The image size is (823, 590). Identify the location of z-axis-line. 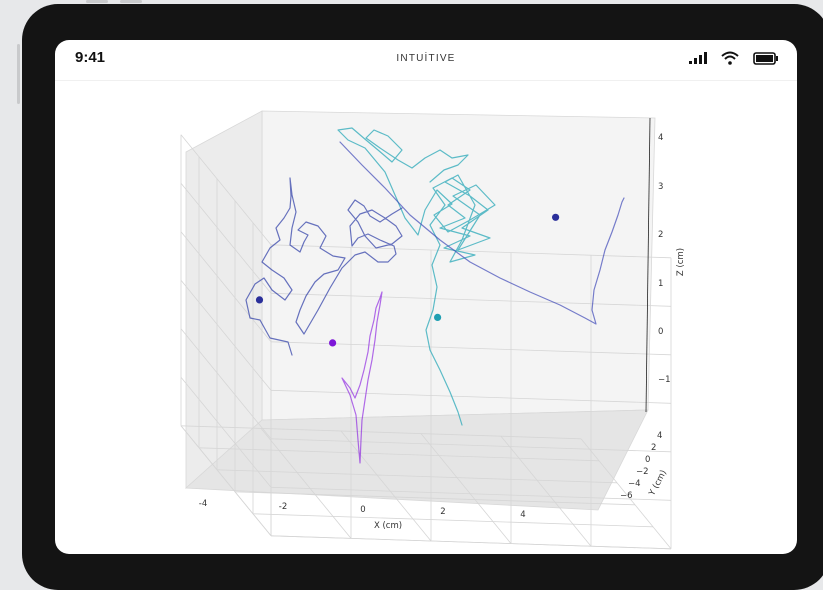
(648, 265).